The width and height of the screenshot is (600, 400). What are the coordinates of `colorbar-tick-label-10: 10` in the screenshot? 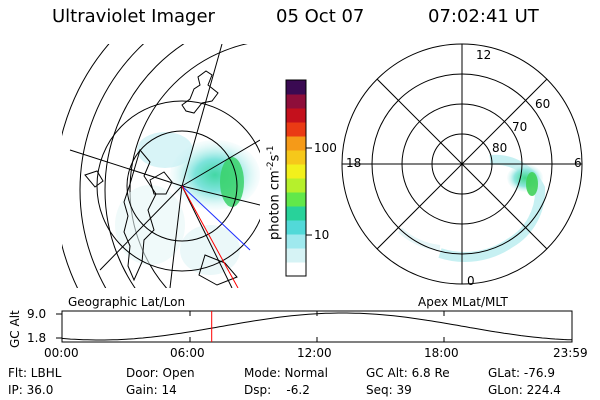 It's located at (322, 235).